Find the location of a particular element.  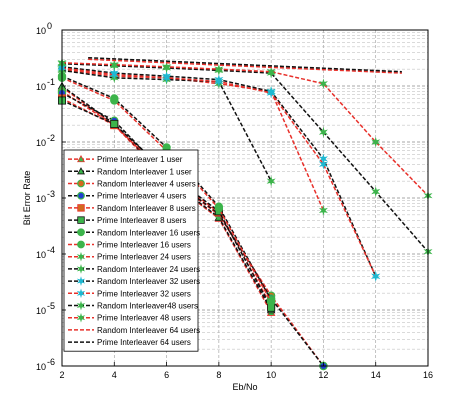

legend-entry: Random Interleaver 1 user is located at coordinates (130, 171).